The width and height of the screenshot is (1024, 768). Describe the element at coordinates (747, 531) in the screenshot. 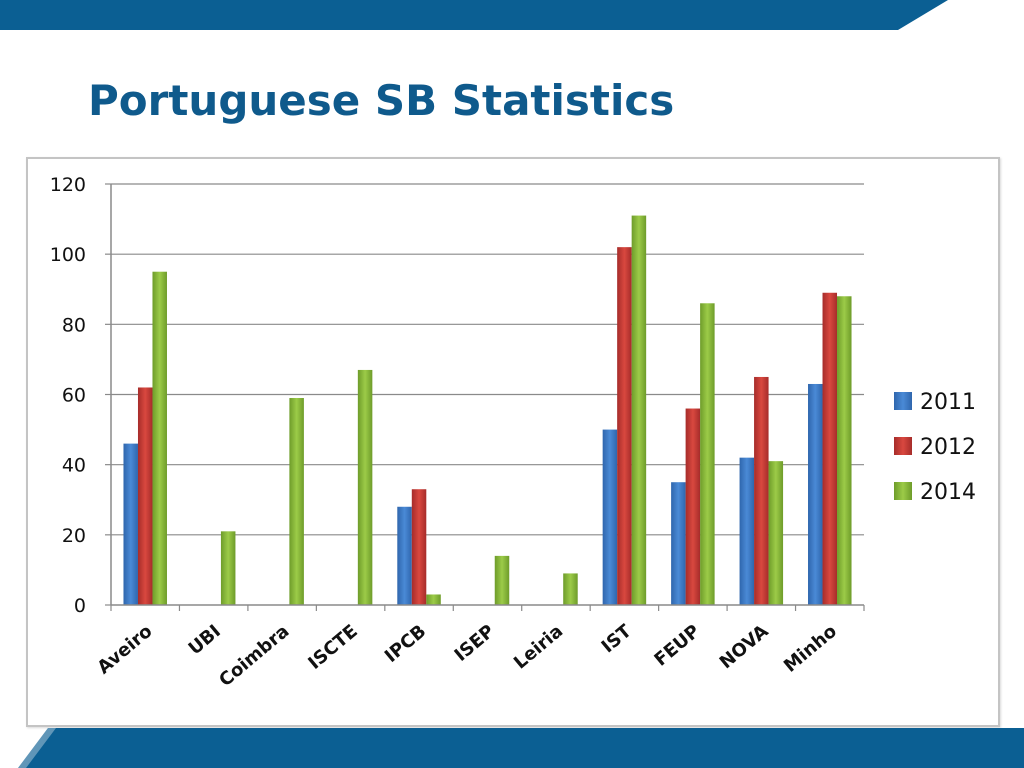

I see `bar-2011-NOVA` at that location.